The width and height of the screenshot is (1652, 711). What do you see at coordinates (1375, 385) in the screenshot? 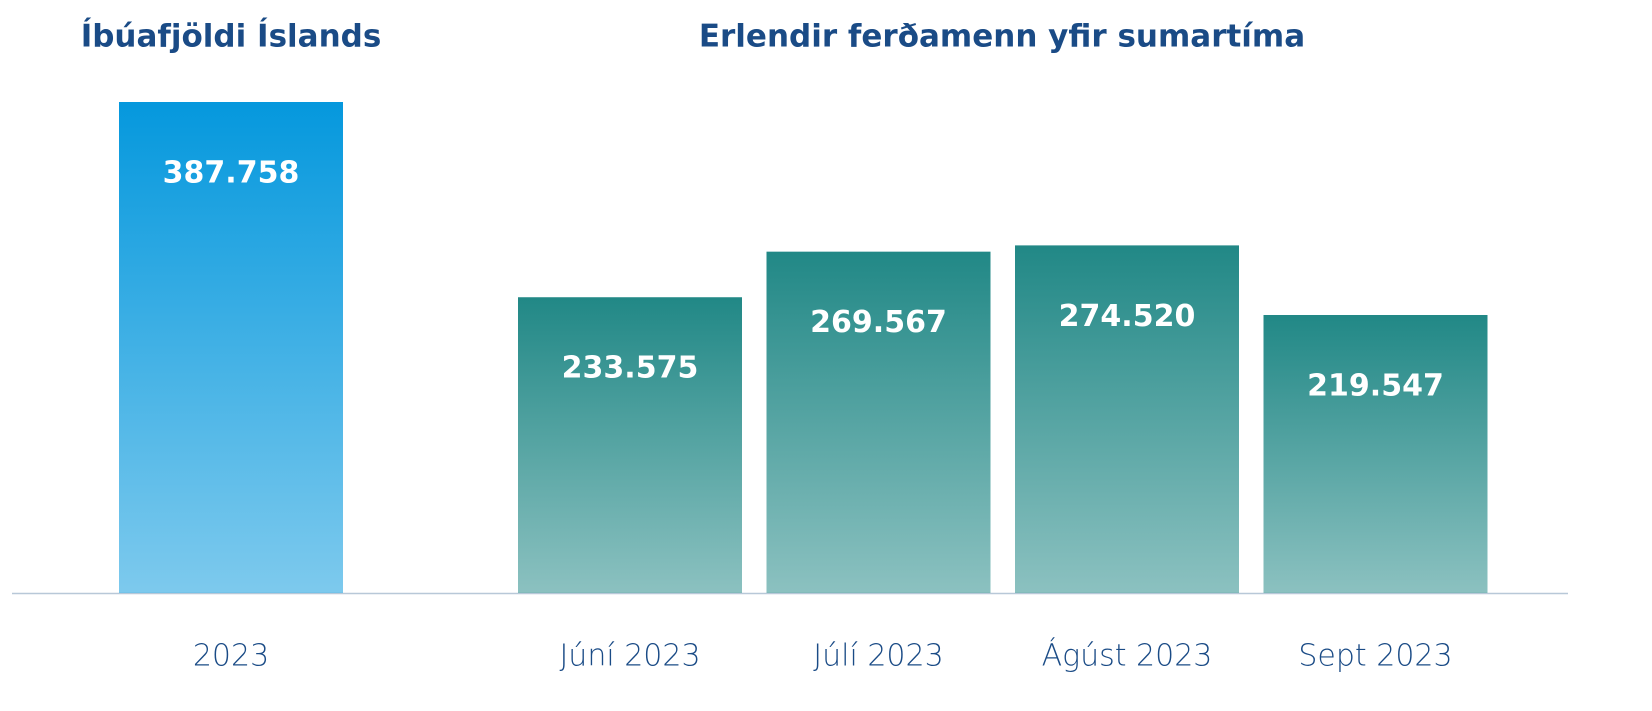
I see `value-label: 219.547` at bounding box center [1375, 385].